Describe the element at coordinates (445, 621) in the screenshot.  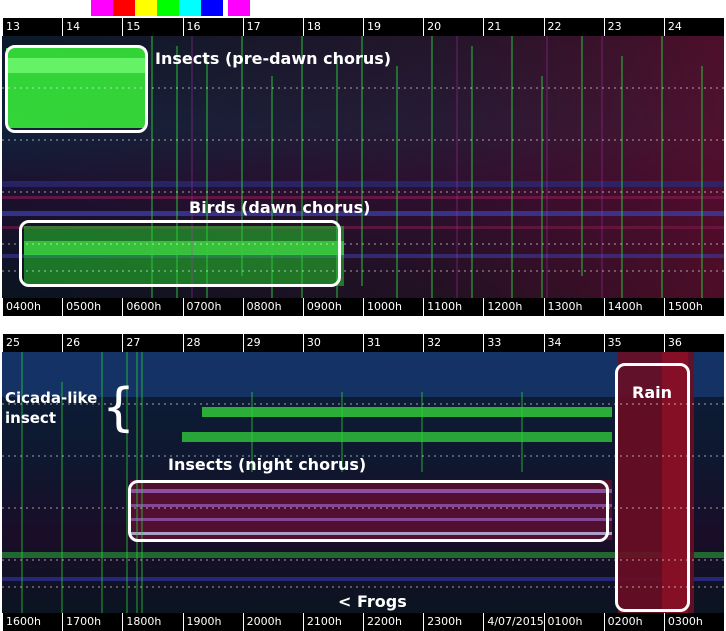
I see `hour-tick-label: 2300h` at that location.